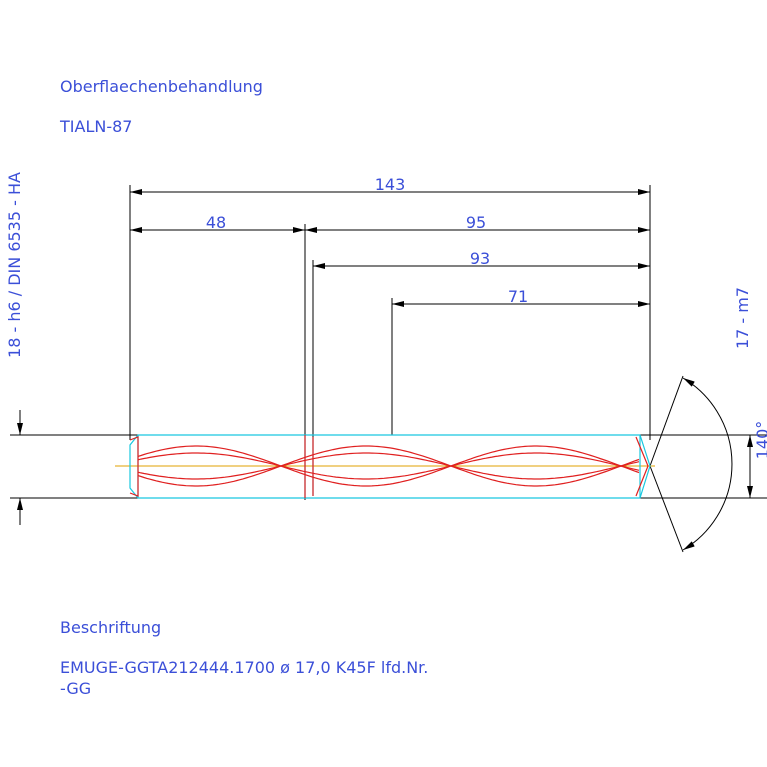 This screenshot has height=767, width=767. I want to click on dim-total: 143, so click(390, 184).